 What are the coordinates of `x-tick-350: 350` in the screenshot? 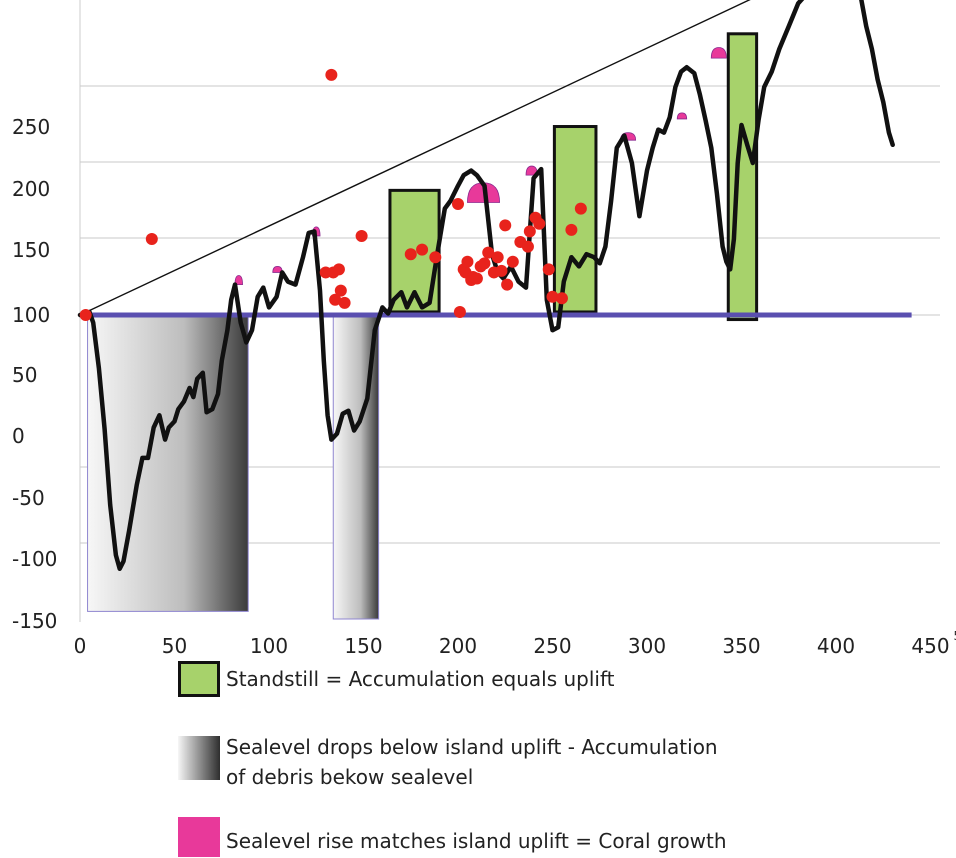 It's located at (741, 646).